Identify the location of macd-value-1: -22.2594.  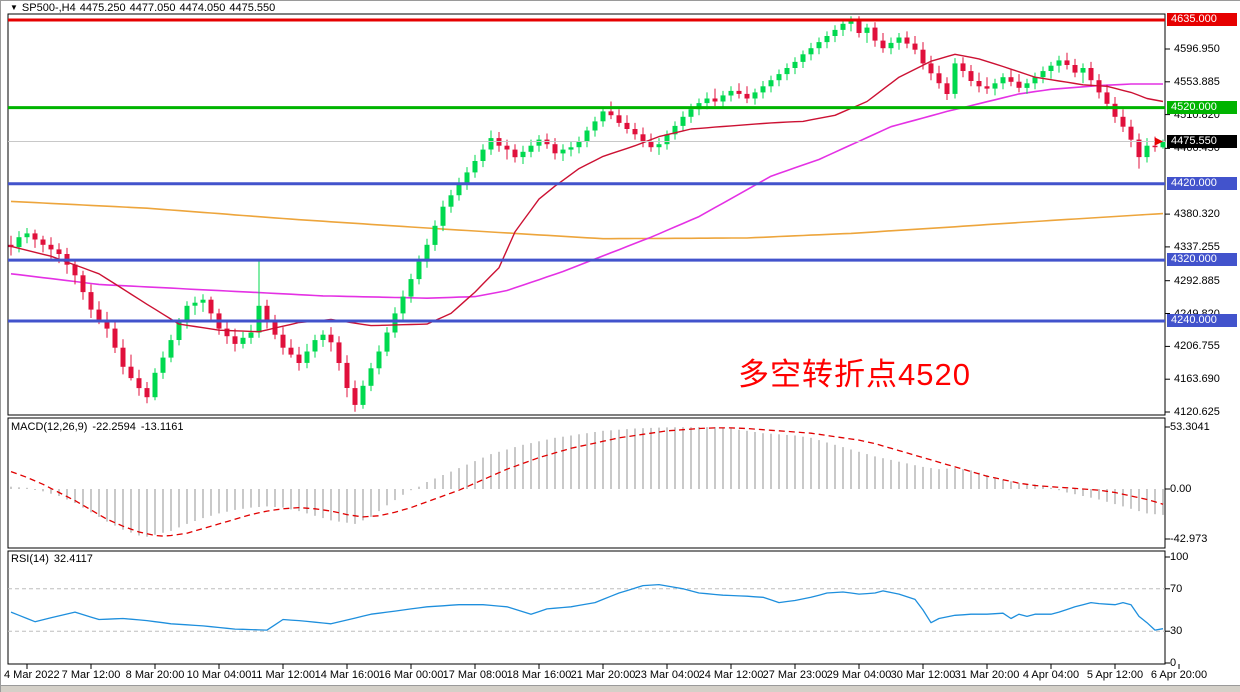
(114, 427).